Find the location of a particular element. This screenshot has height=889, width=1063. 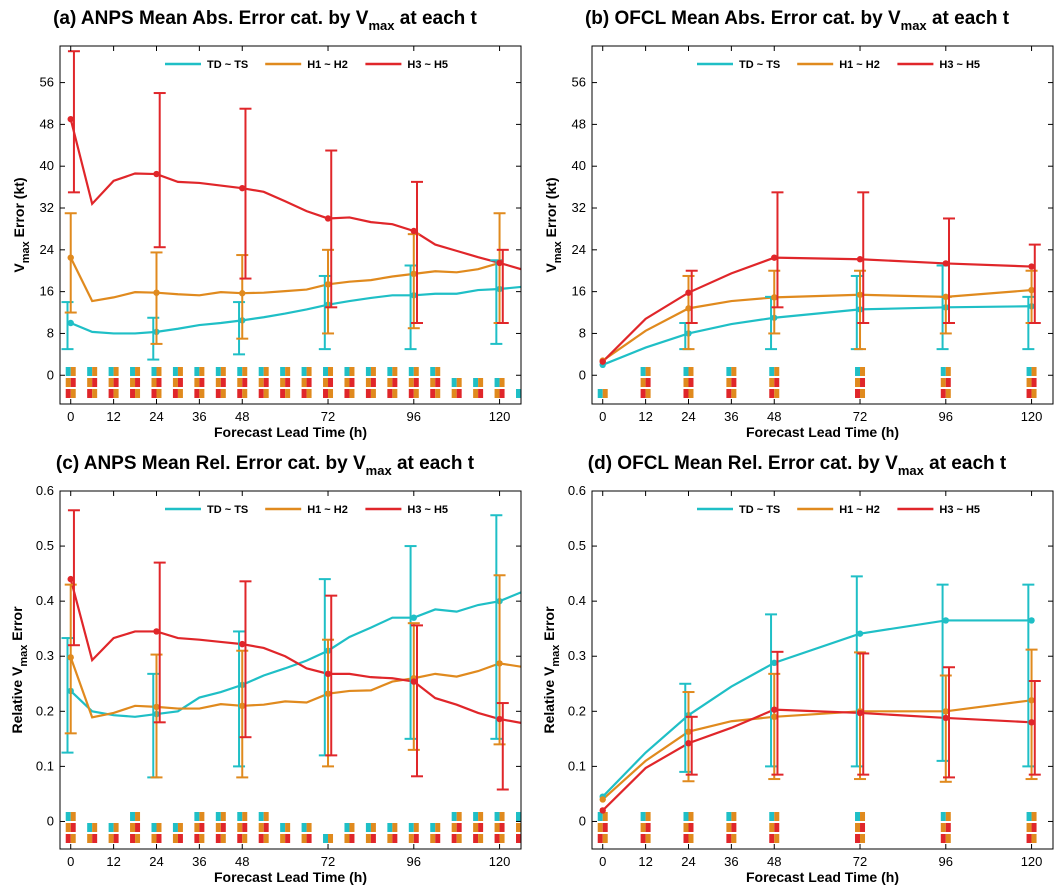

series-line-H3H5 is located at coordinates (816, 309).